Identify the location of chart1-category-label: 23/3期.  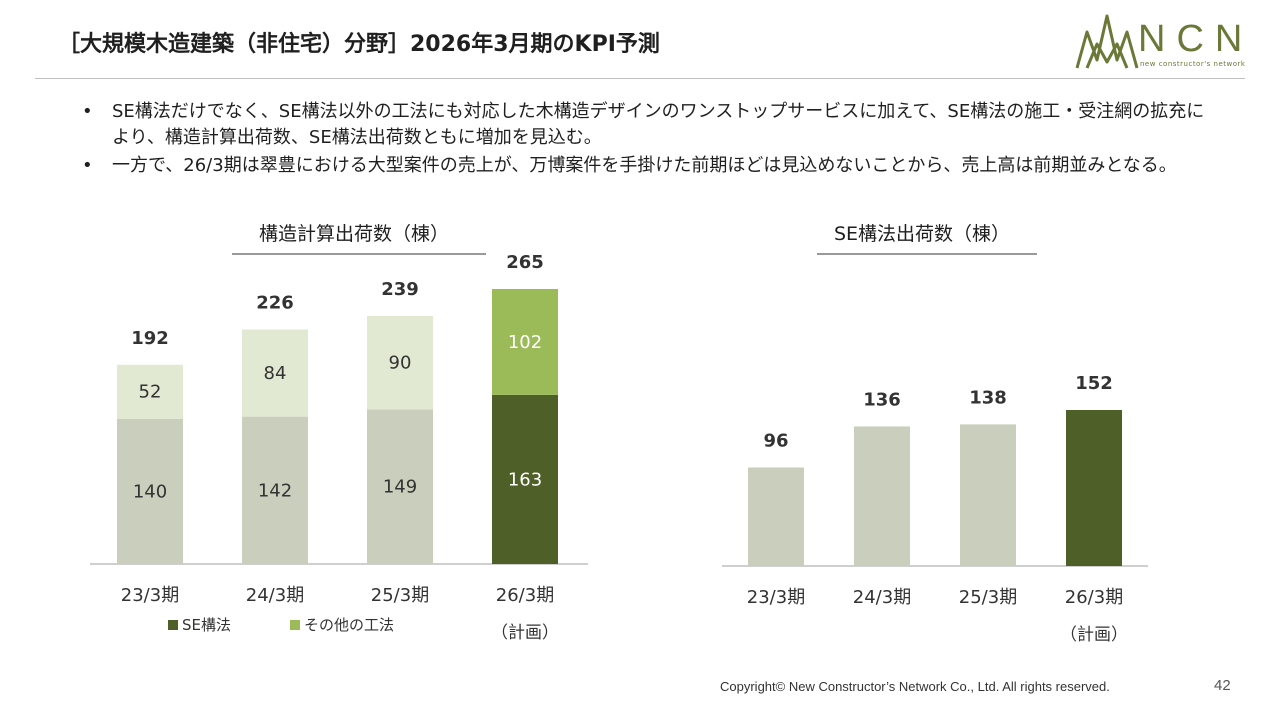
(150, 595).